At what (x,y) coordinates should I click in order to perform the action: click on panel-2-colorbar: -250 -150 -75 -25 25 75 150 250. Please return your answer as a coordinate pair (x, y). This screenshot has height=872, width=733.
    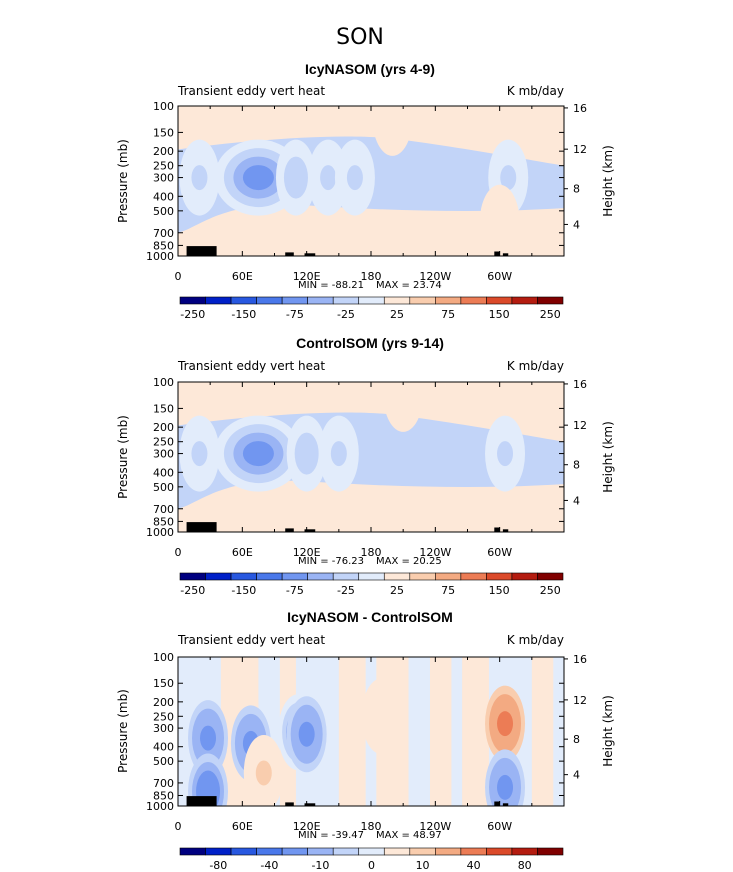
    Looking at the image, I should click on (371, 584).